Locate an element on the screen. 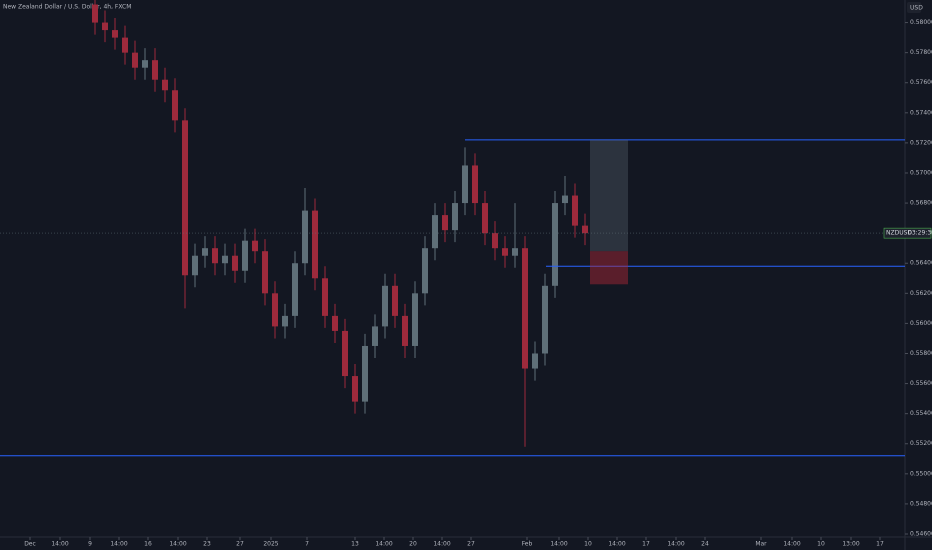 The image size is (932, 550). x-tick-label: 23 is located at coordinates (207, 544).